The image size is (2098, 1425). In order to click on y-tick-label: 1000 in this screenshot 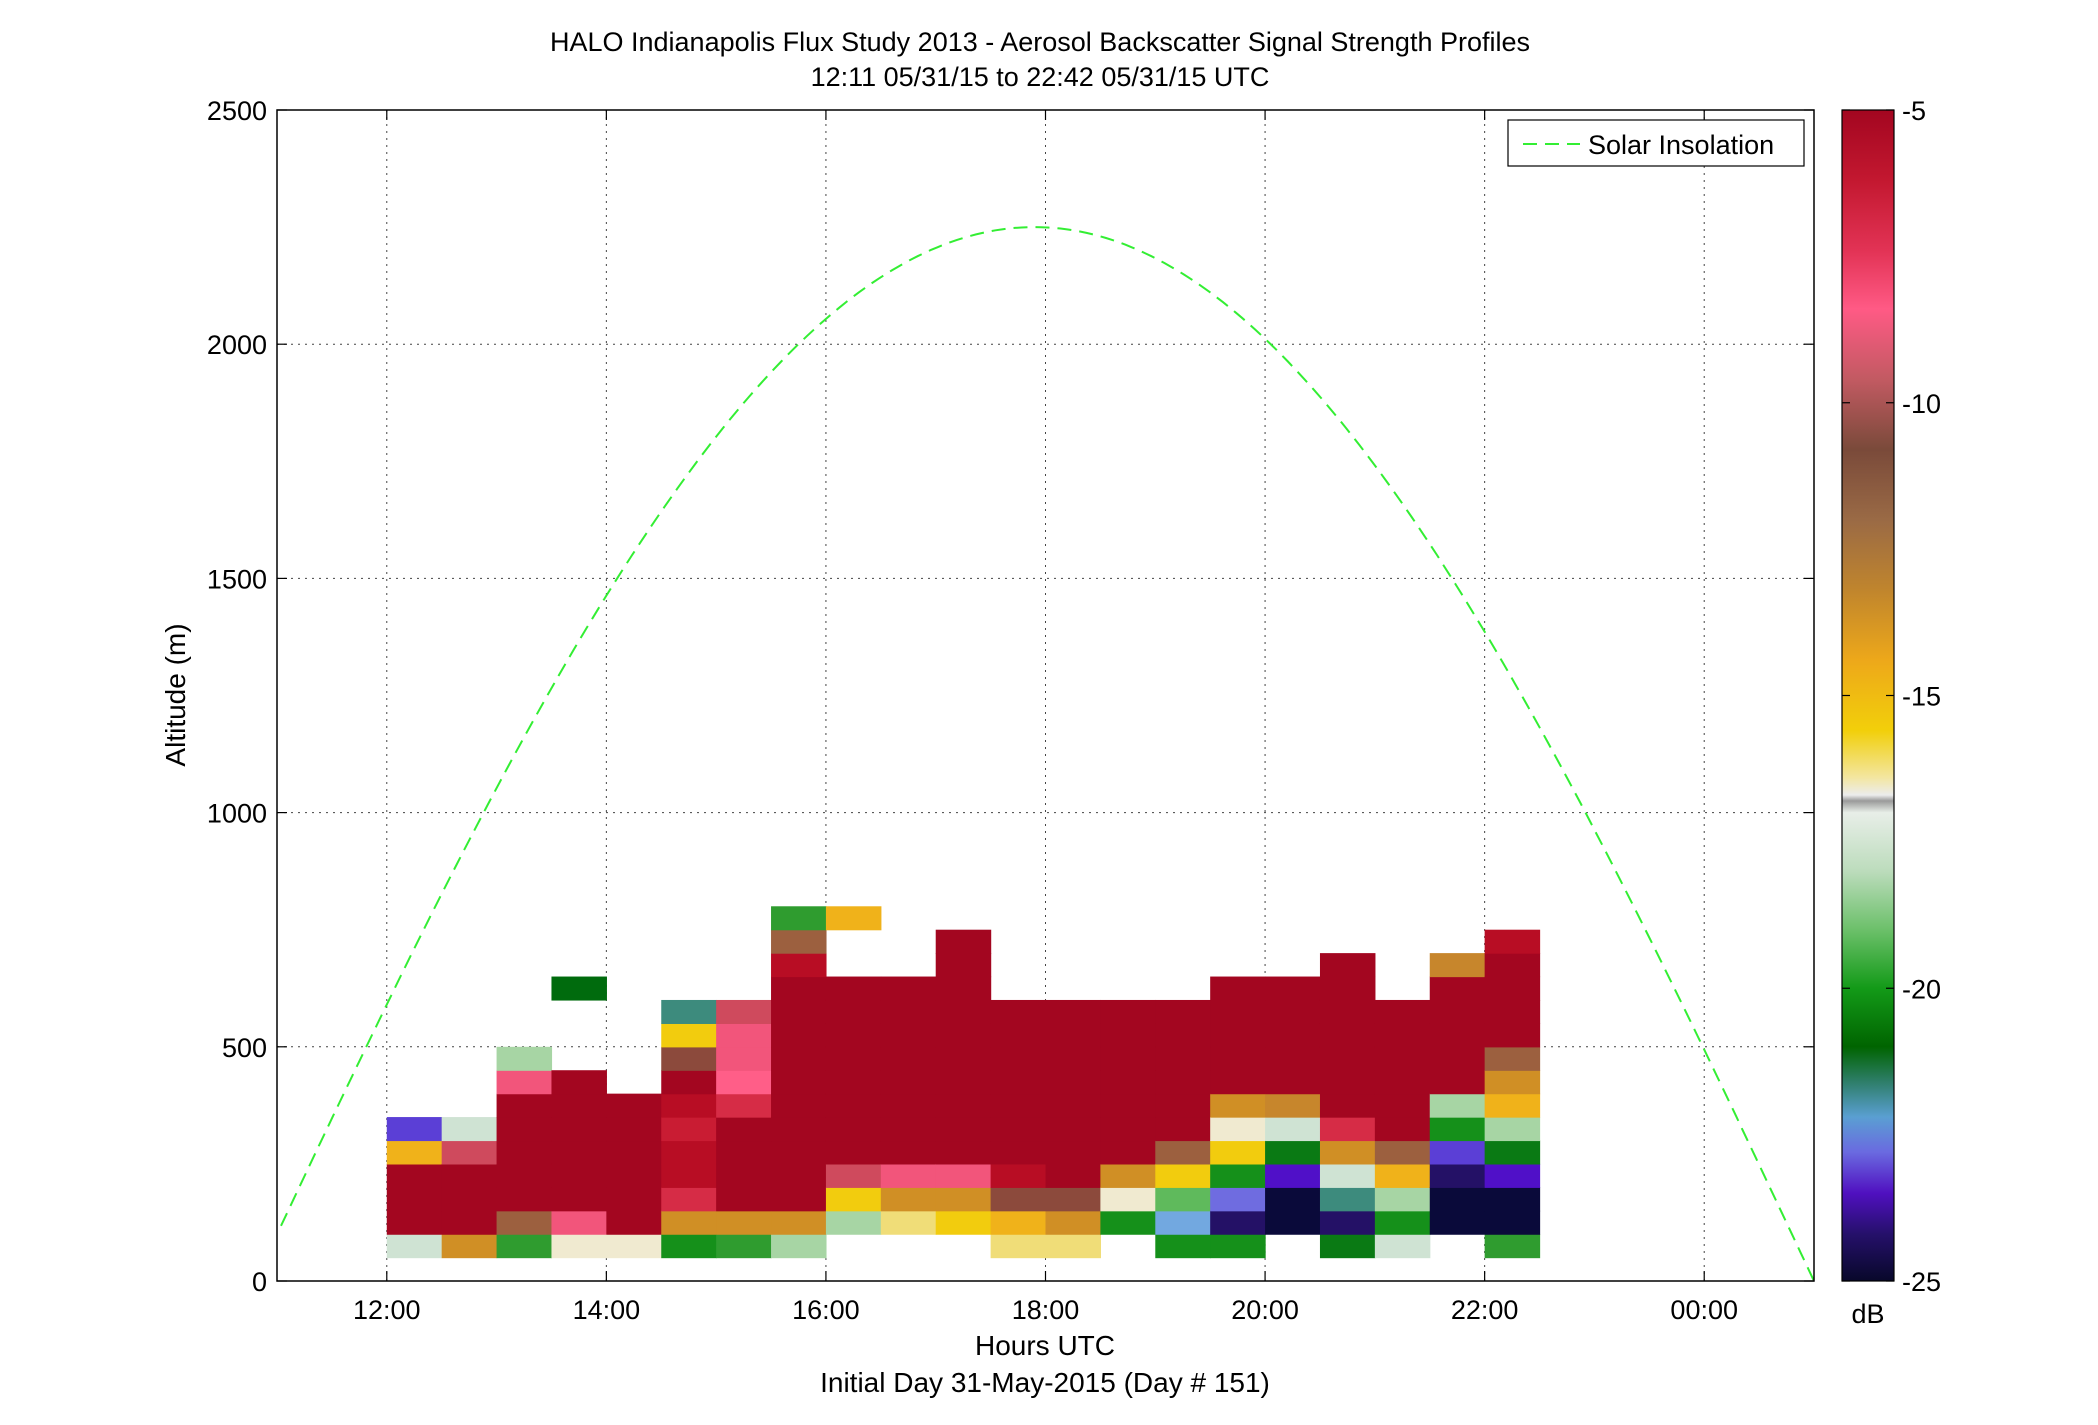, I will do `click(237, 814)`.